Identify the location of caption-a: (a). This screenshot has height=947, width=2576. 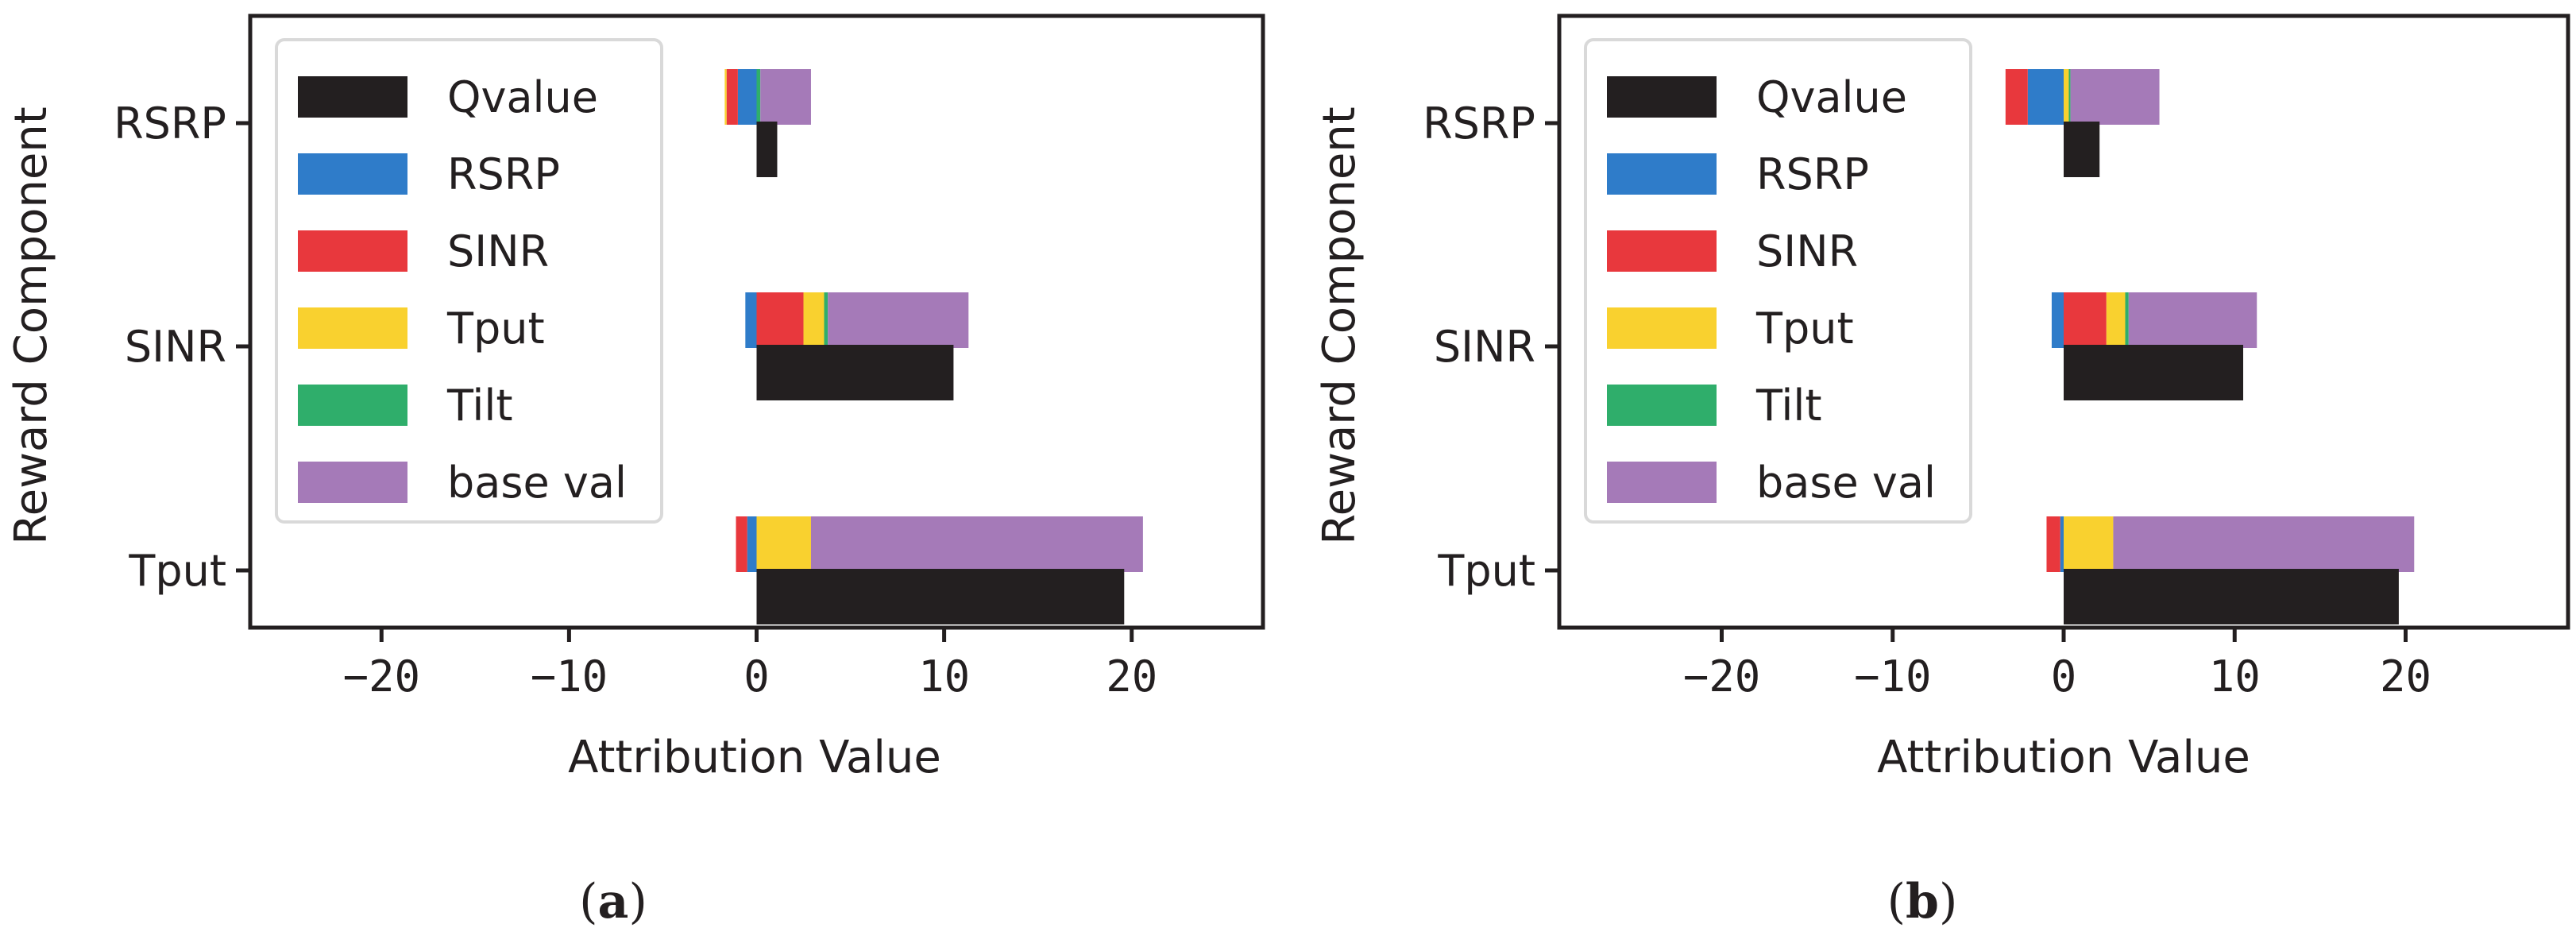
(613, 902).